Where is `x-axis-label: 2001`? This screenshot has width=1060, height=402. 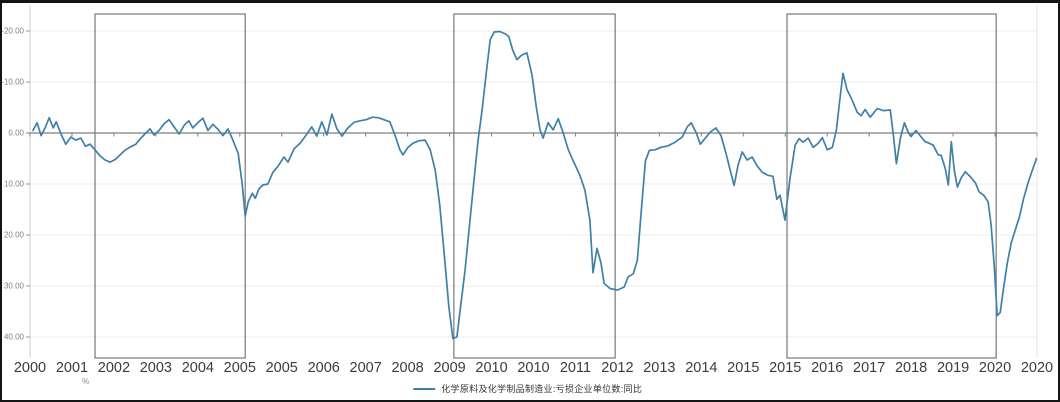 x-axis-label: 2001 is located at coordinates (72, 368).